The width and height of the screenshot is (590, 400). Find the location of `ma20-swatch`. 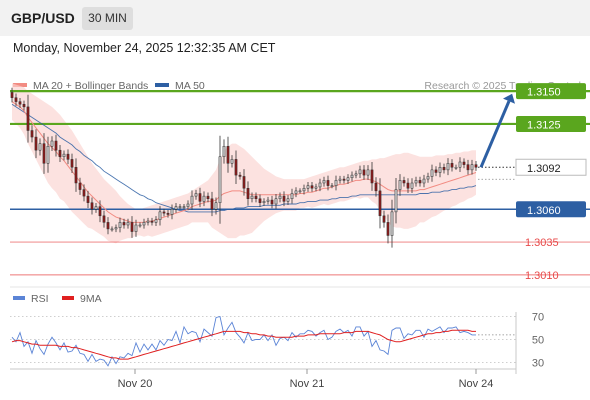

ma20-swatch is located at coordinates (20, 85).